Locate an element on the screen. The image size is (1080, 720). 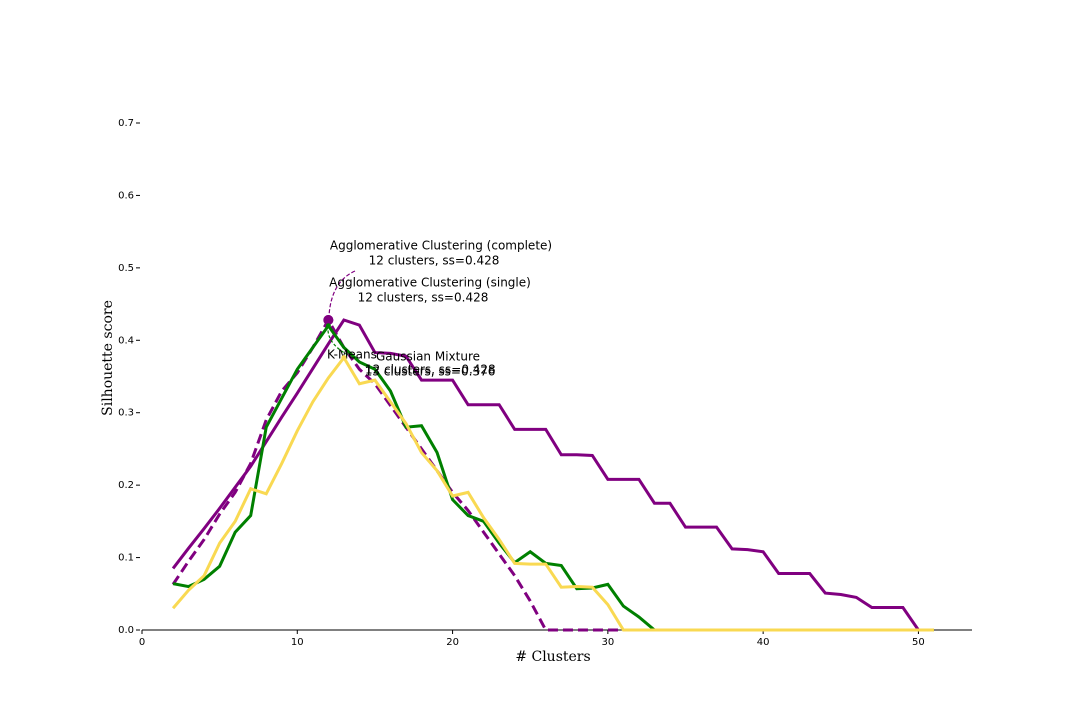
y-tick-label: 0.4 is located at coordinates (126, 340).